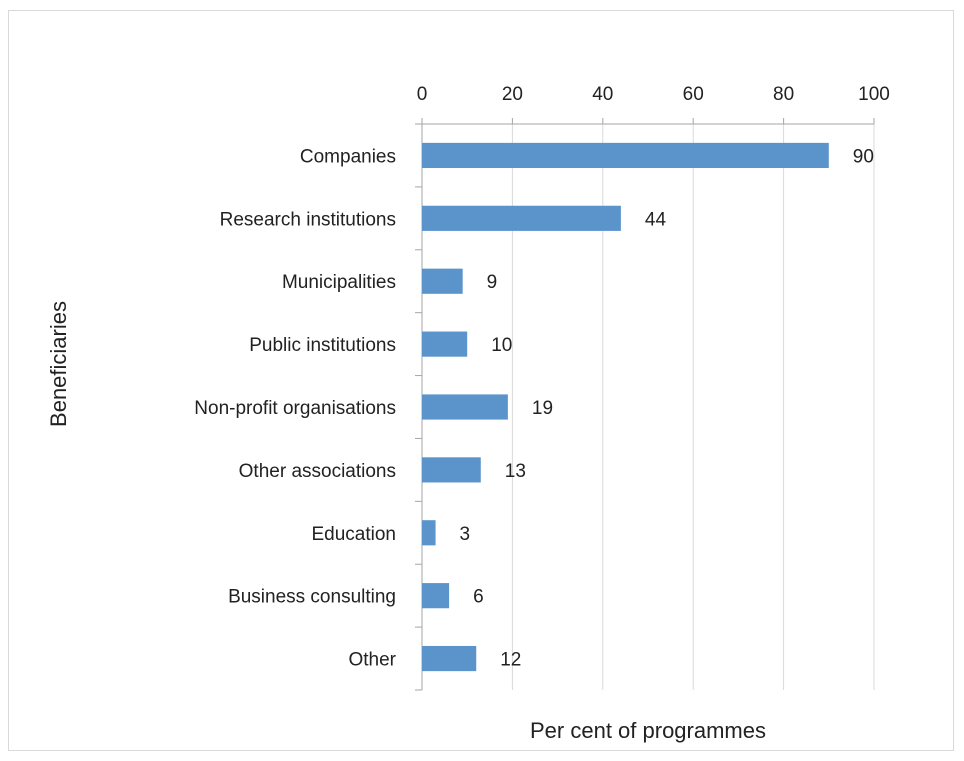 The height and width of the screenshot is (761, 964). I want to click on category-label: Non-profit organisations, so click(295, 408).